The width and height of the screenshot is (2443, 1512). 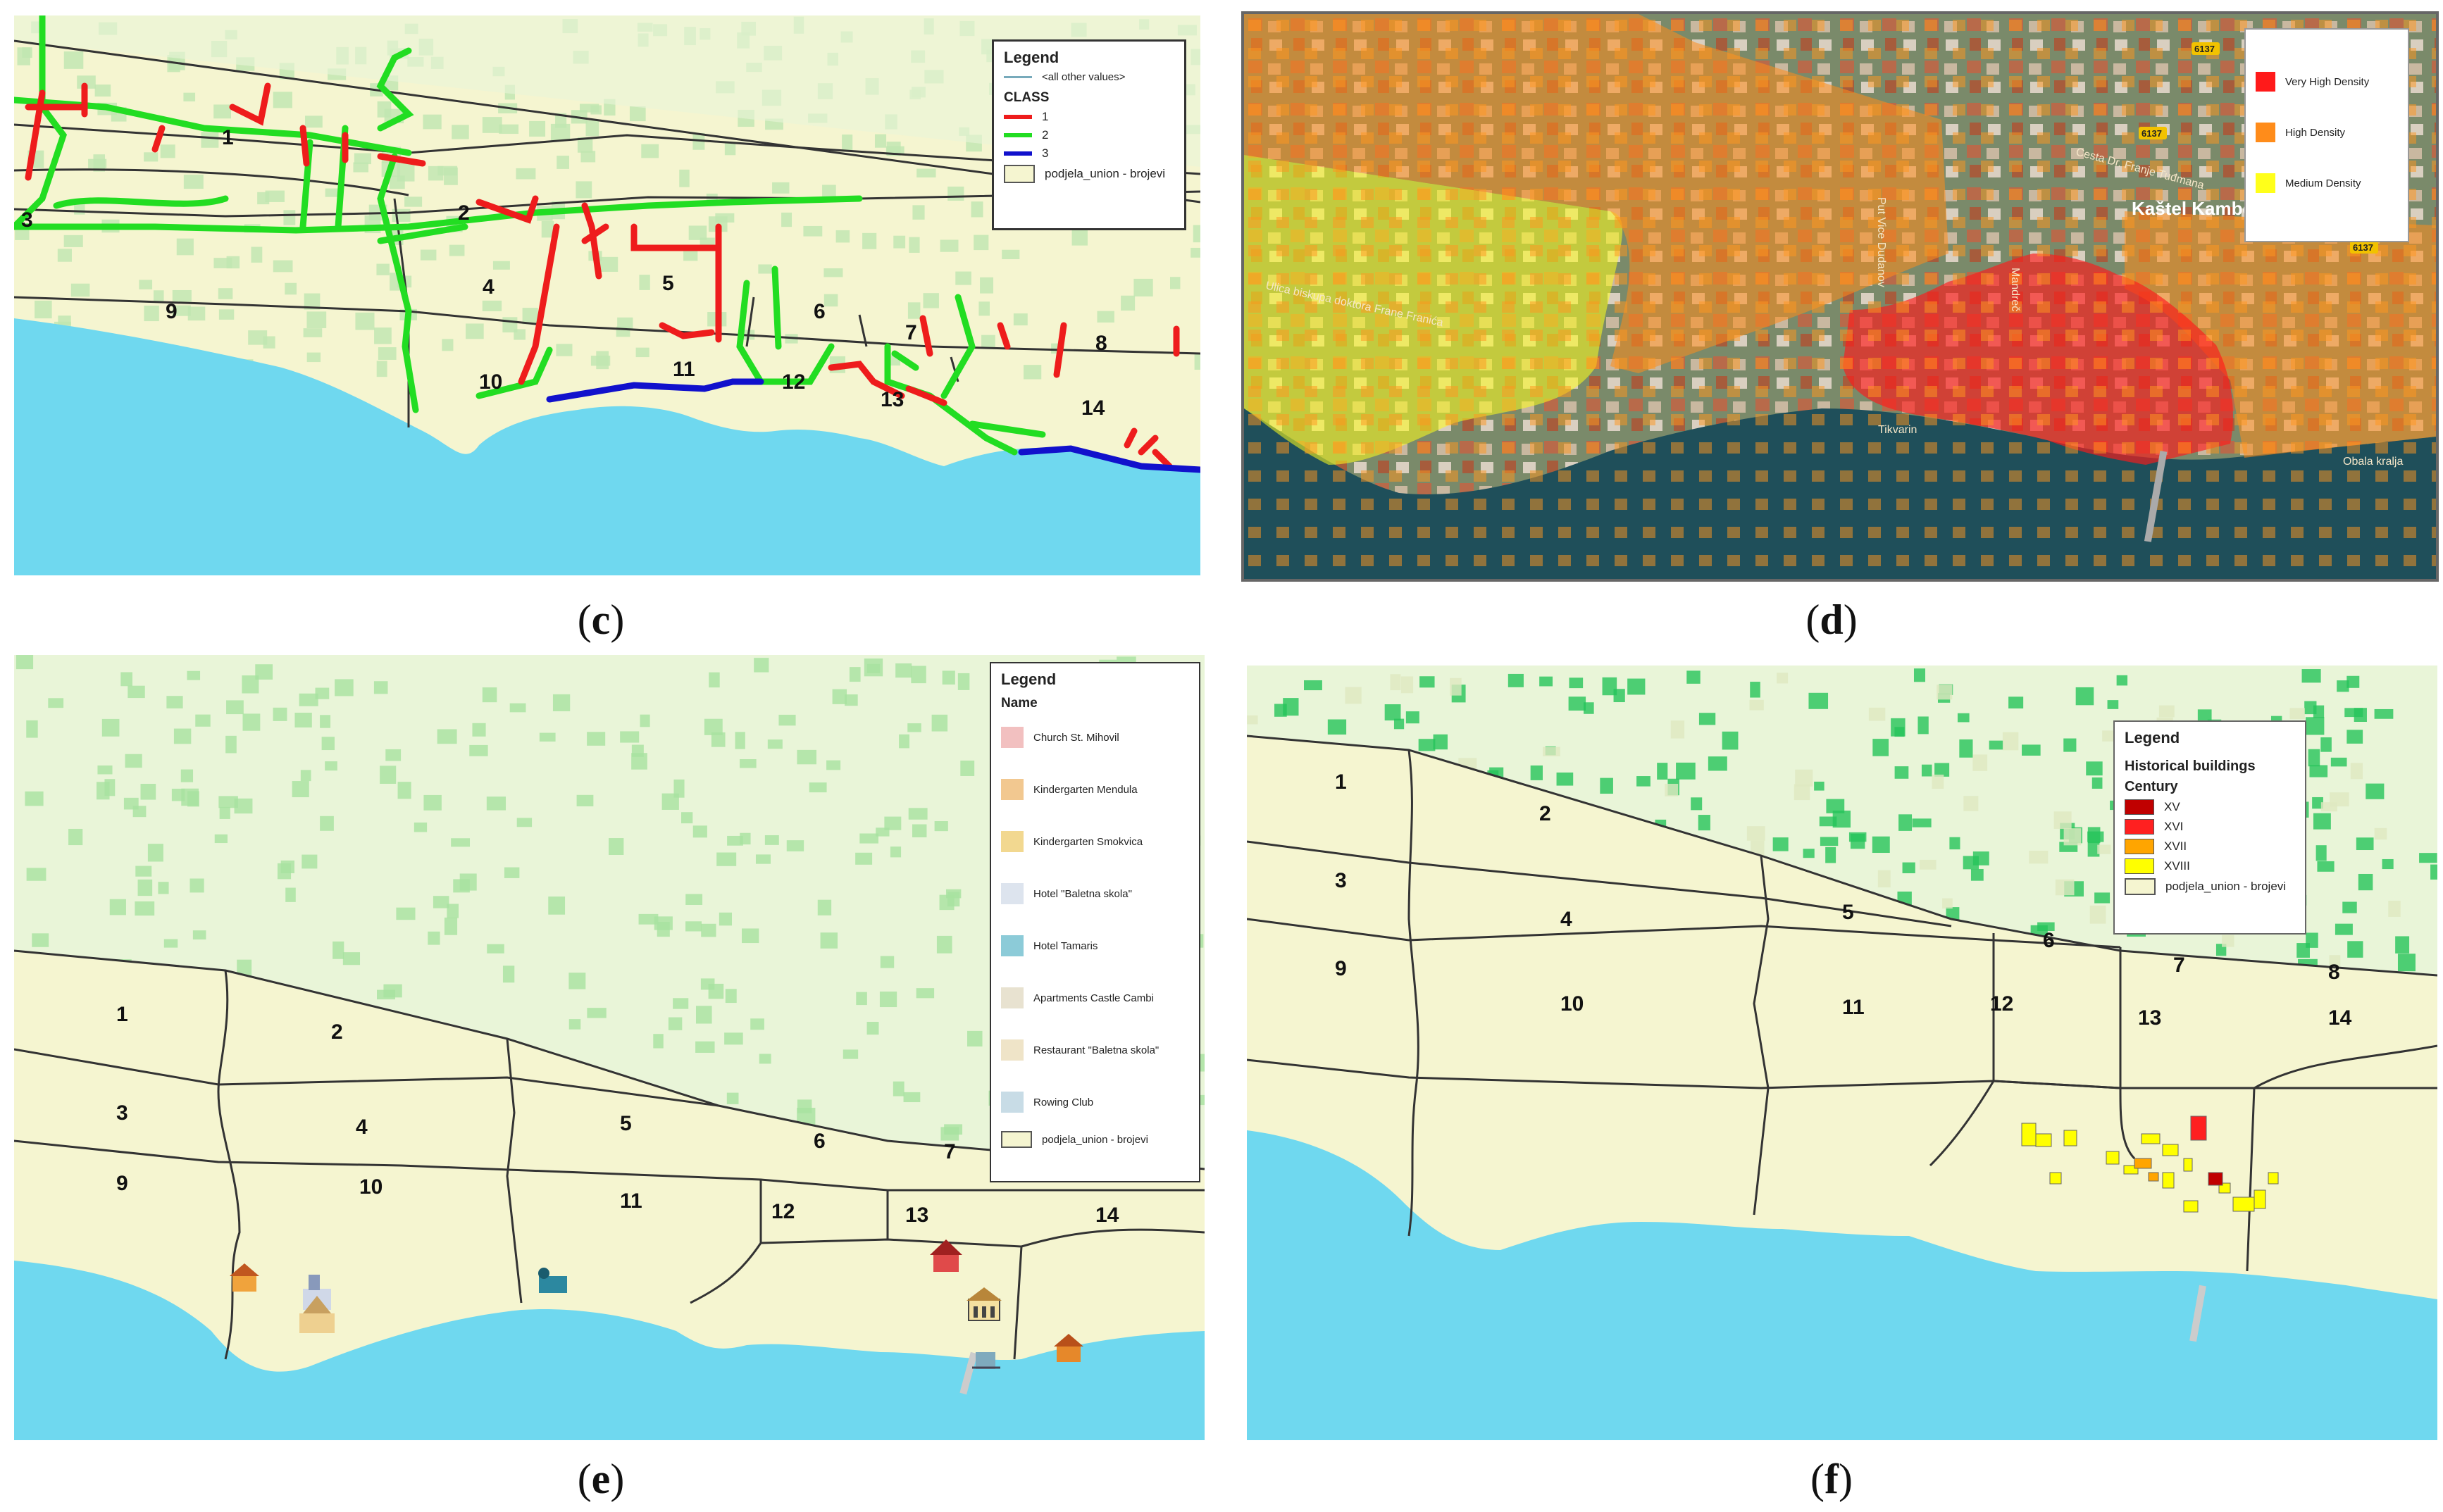 What do you see at coordinates (1018, 77) in the screenshot?
I see `other-values-swatch` at bounding box center [1018, 77].